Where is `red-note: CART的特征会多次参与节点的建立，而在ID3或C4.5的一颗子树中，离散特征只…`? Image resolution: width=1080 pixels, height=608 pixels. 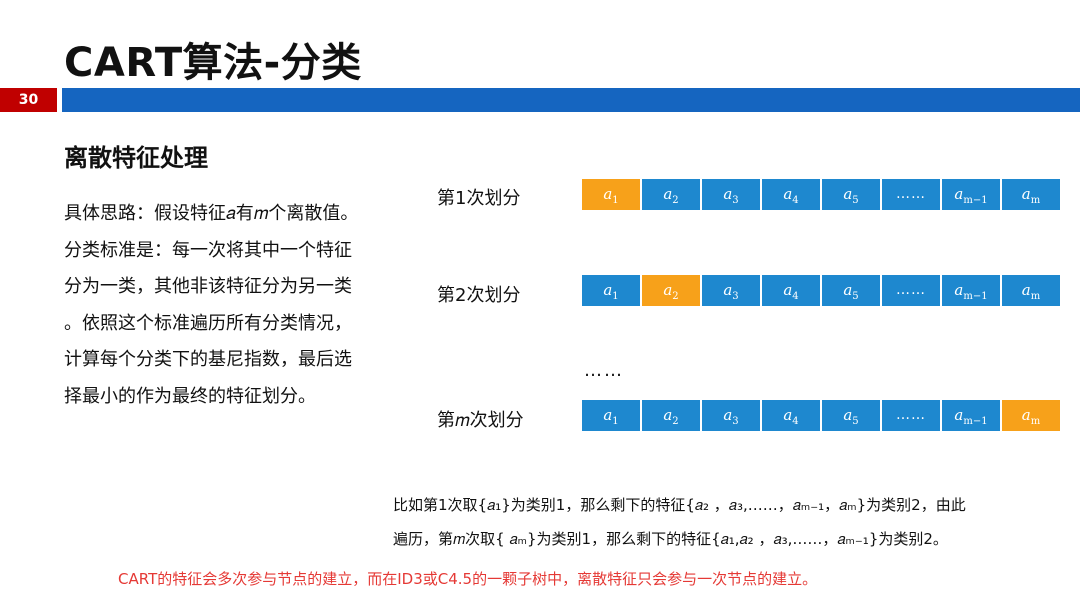 red-note: CART的特征会多次参与节点的建立，而在ID3或C4.5的一颗子树中，离散特征只… is located at coordinates (468, 579).